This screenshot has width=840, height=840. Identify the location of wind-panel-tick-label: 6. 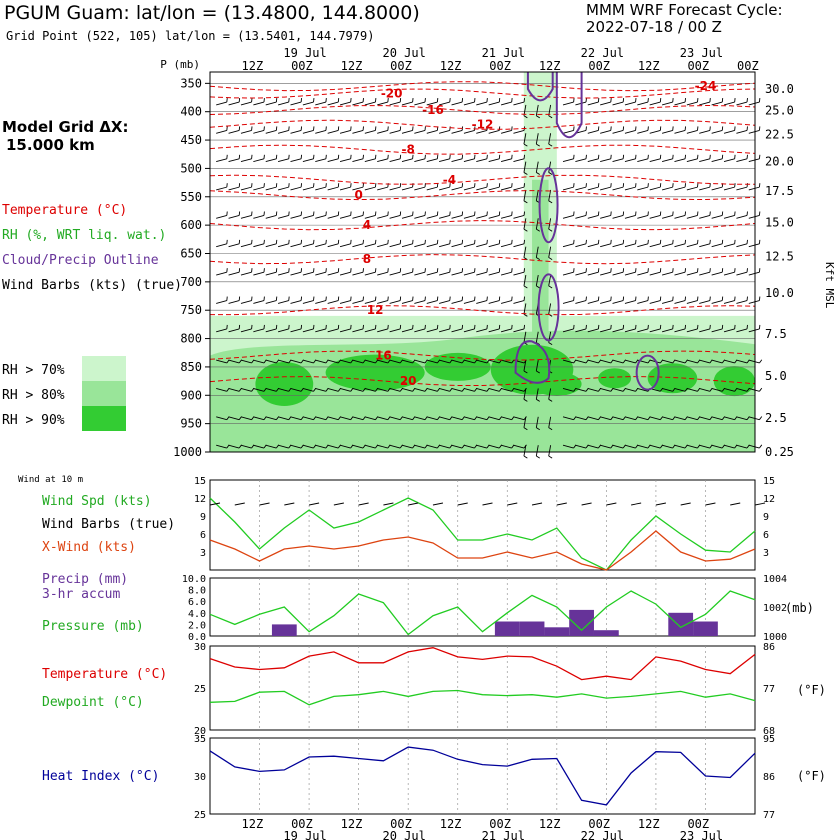
(203, 535).